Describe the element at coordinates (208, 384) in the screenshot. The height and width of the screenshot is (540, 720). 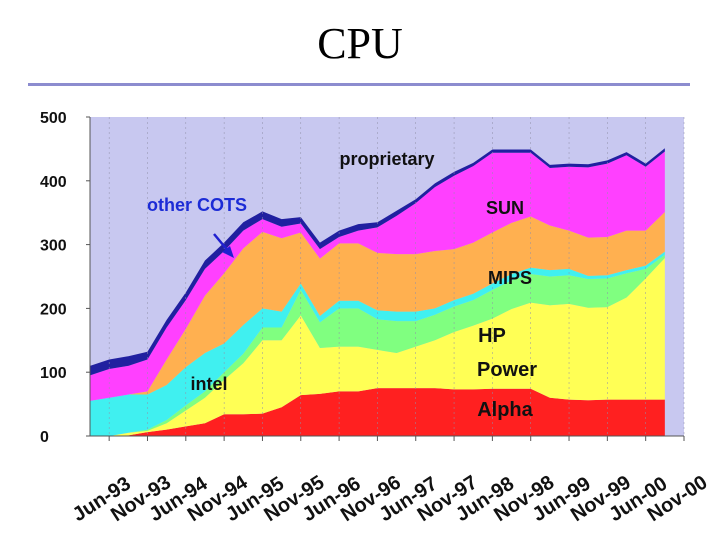
I see `label-intel: intel` at that location.